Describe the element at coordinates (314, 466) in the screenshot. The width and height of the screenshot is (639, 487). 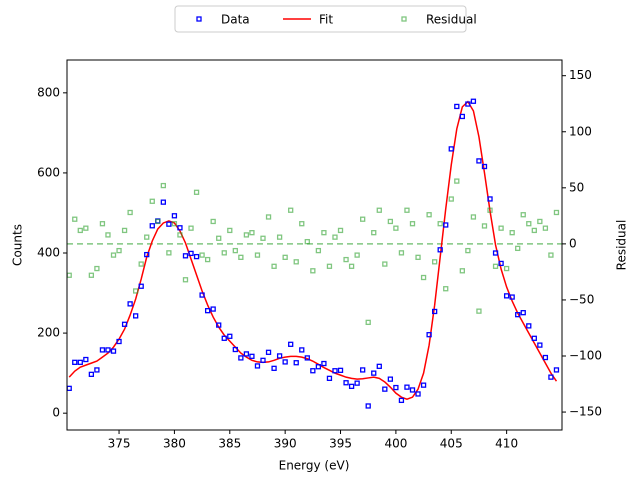
I see `x-axis-label: Energy (eV)` at that location.